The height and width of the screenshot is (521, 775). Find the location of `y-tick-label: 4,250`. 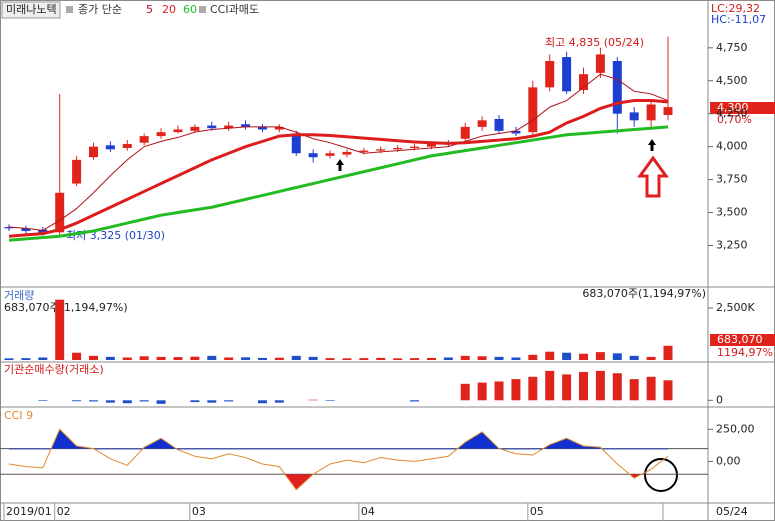

y-tick-label: 4,250 is located at coordinates (732, 113).